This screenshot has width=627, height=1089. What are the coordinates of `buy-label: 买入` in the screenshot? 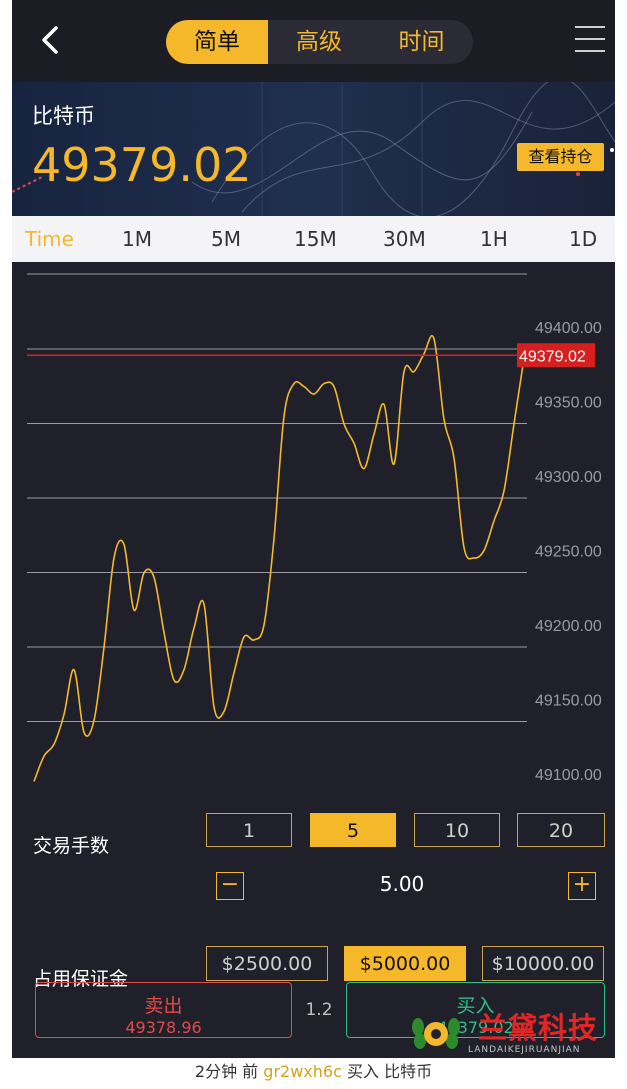 It's located at (475, 1006).